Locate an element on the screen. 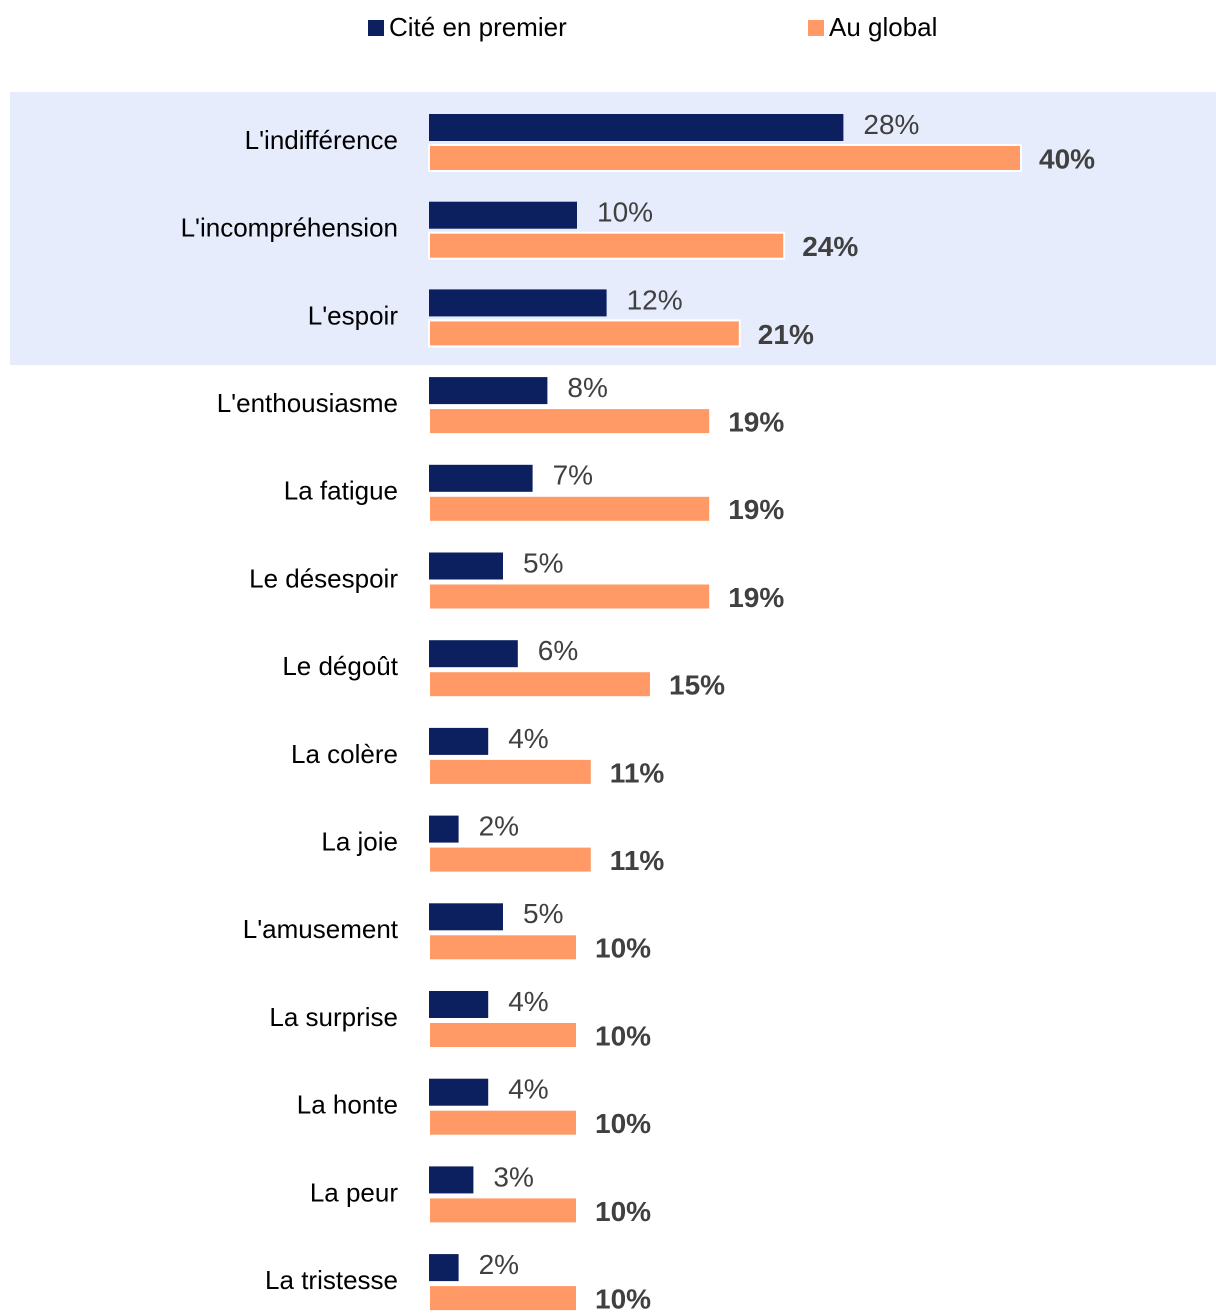 This screenshot has height=1313, width=1216. value-label: 7% is located at coordinates (573, 475).